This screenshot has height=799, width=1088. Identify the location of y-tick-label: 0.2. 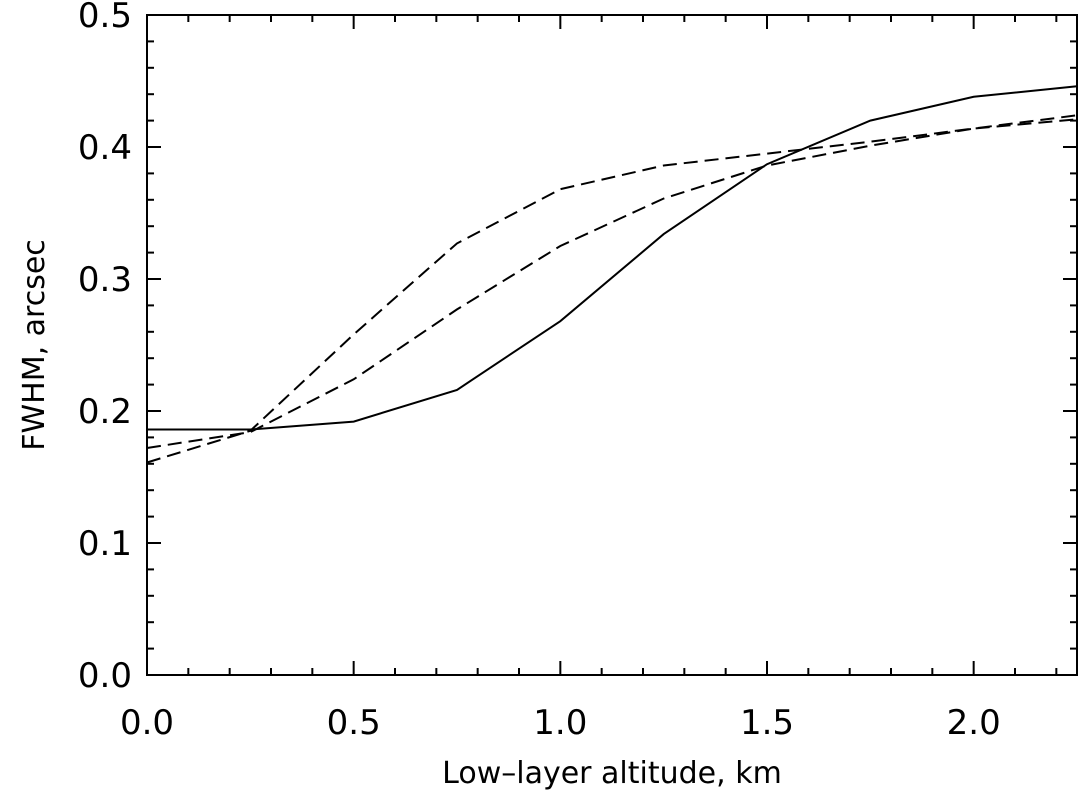
(105, 412).